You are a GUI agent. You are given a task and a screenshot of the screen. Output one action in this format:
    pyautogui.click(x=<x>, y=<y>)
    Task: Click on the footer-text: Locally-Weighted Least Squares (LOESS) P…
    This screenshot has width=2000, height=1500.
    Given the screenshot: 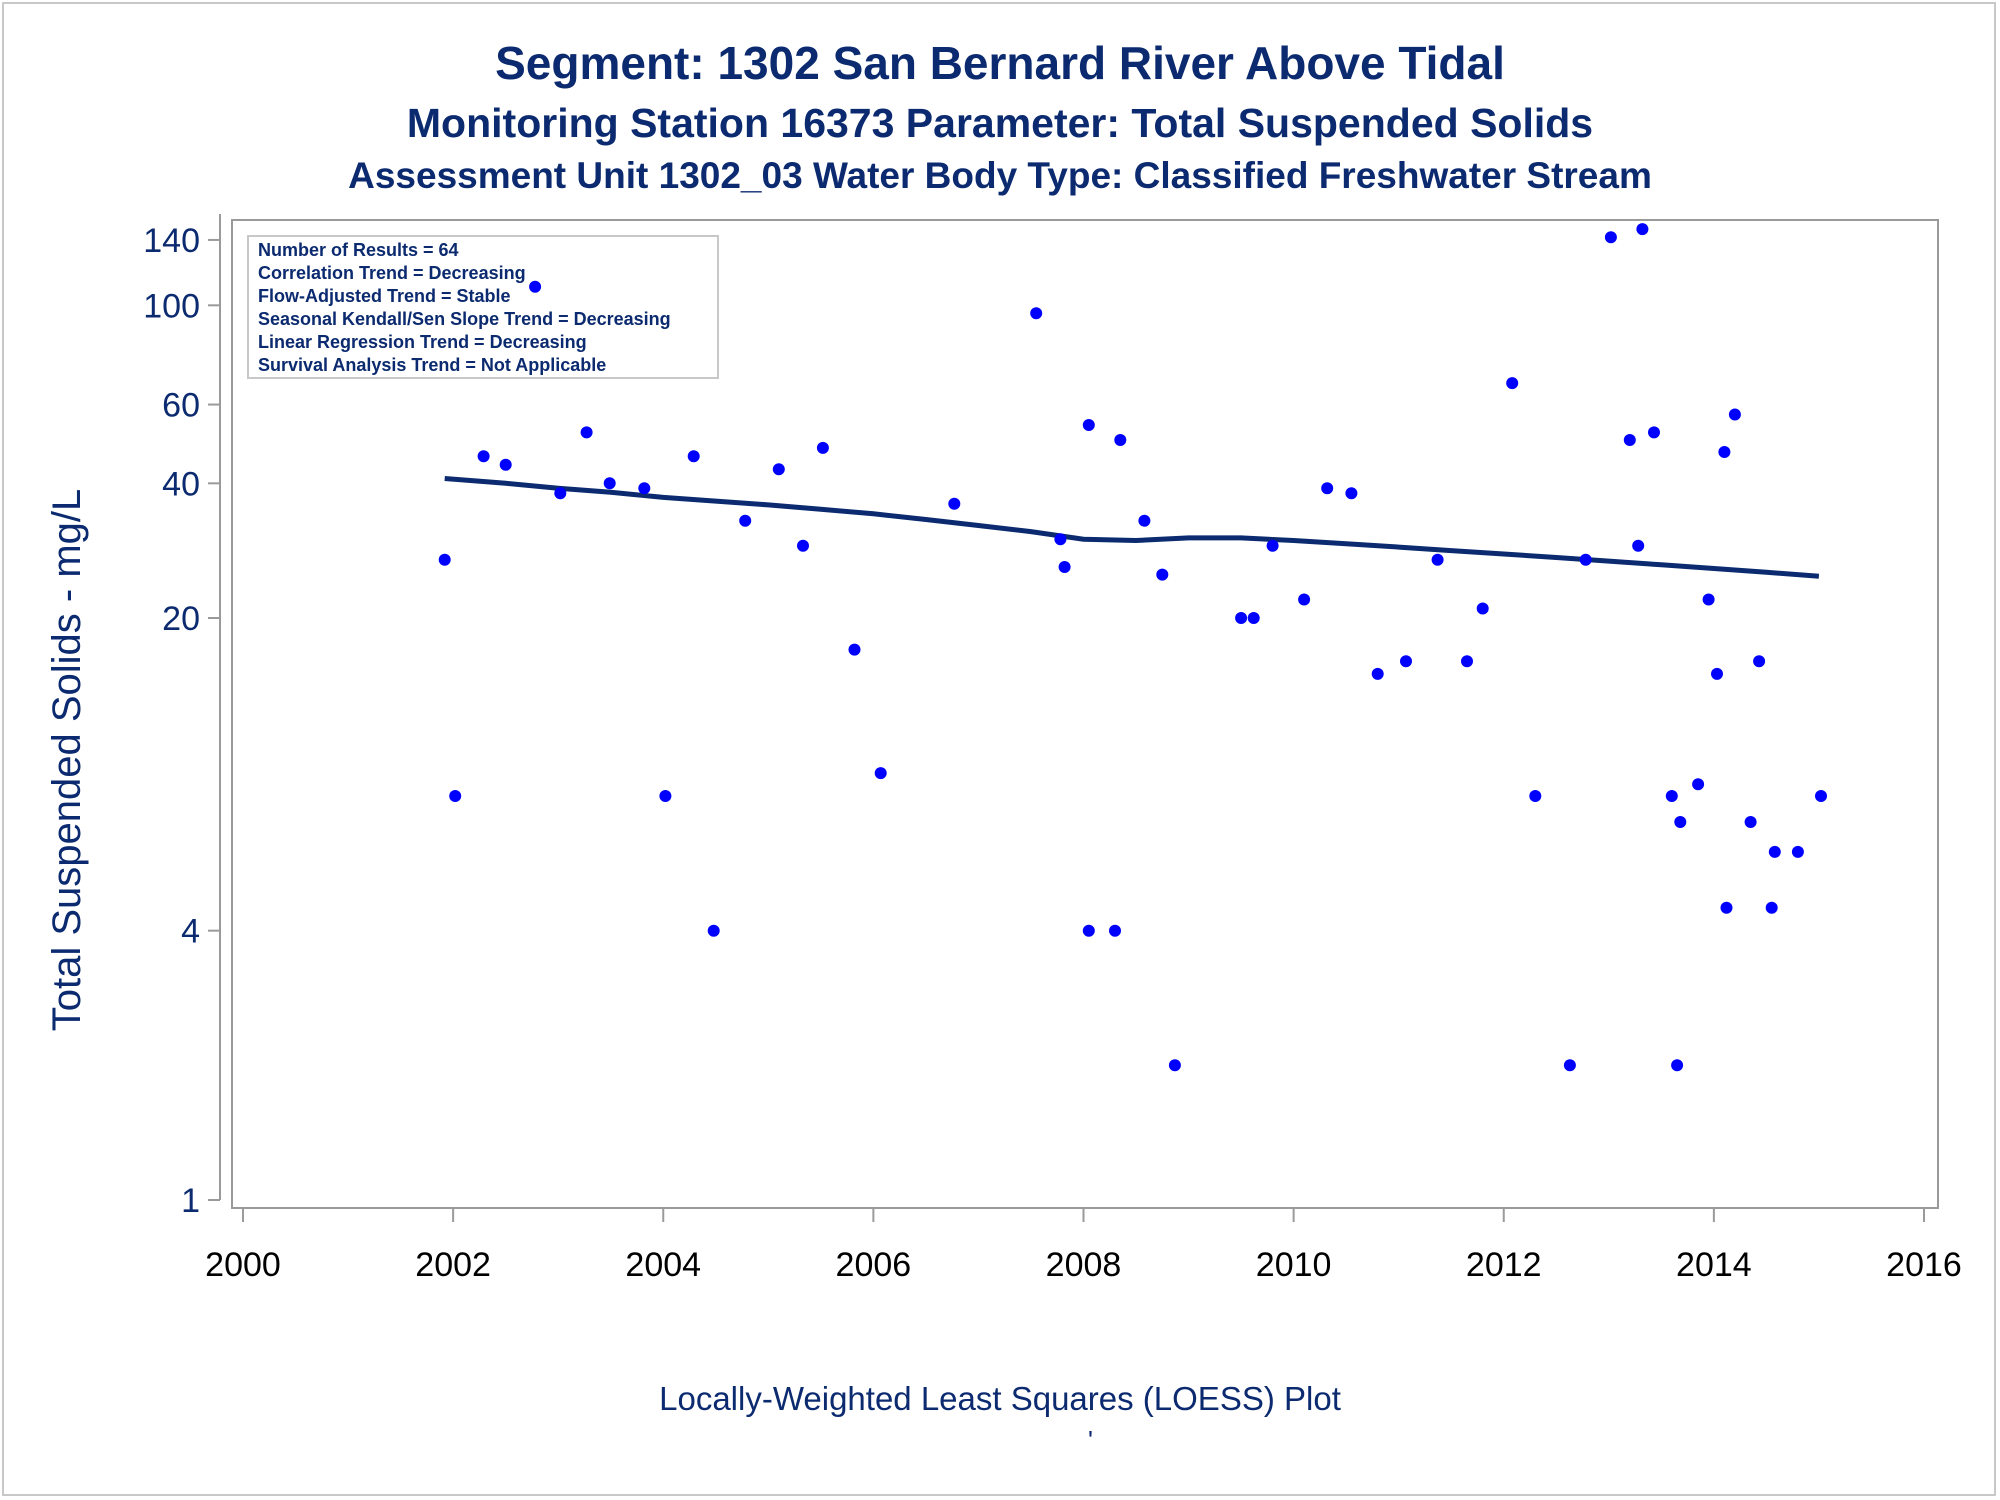 What is the action you would take?
    pyautogui.click(x=1000, y=1398)
    